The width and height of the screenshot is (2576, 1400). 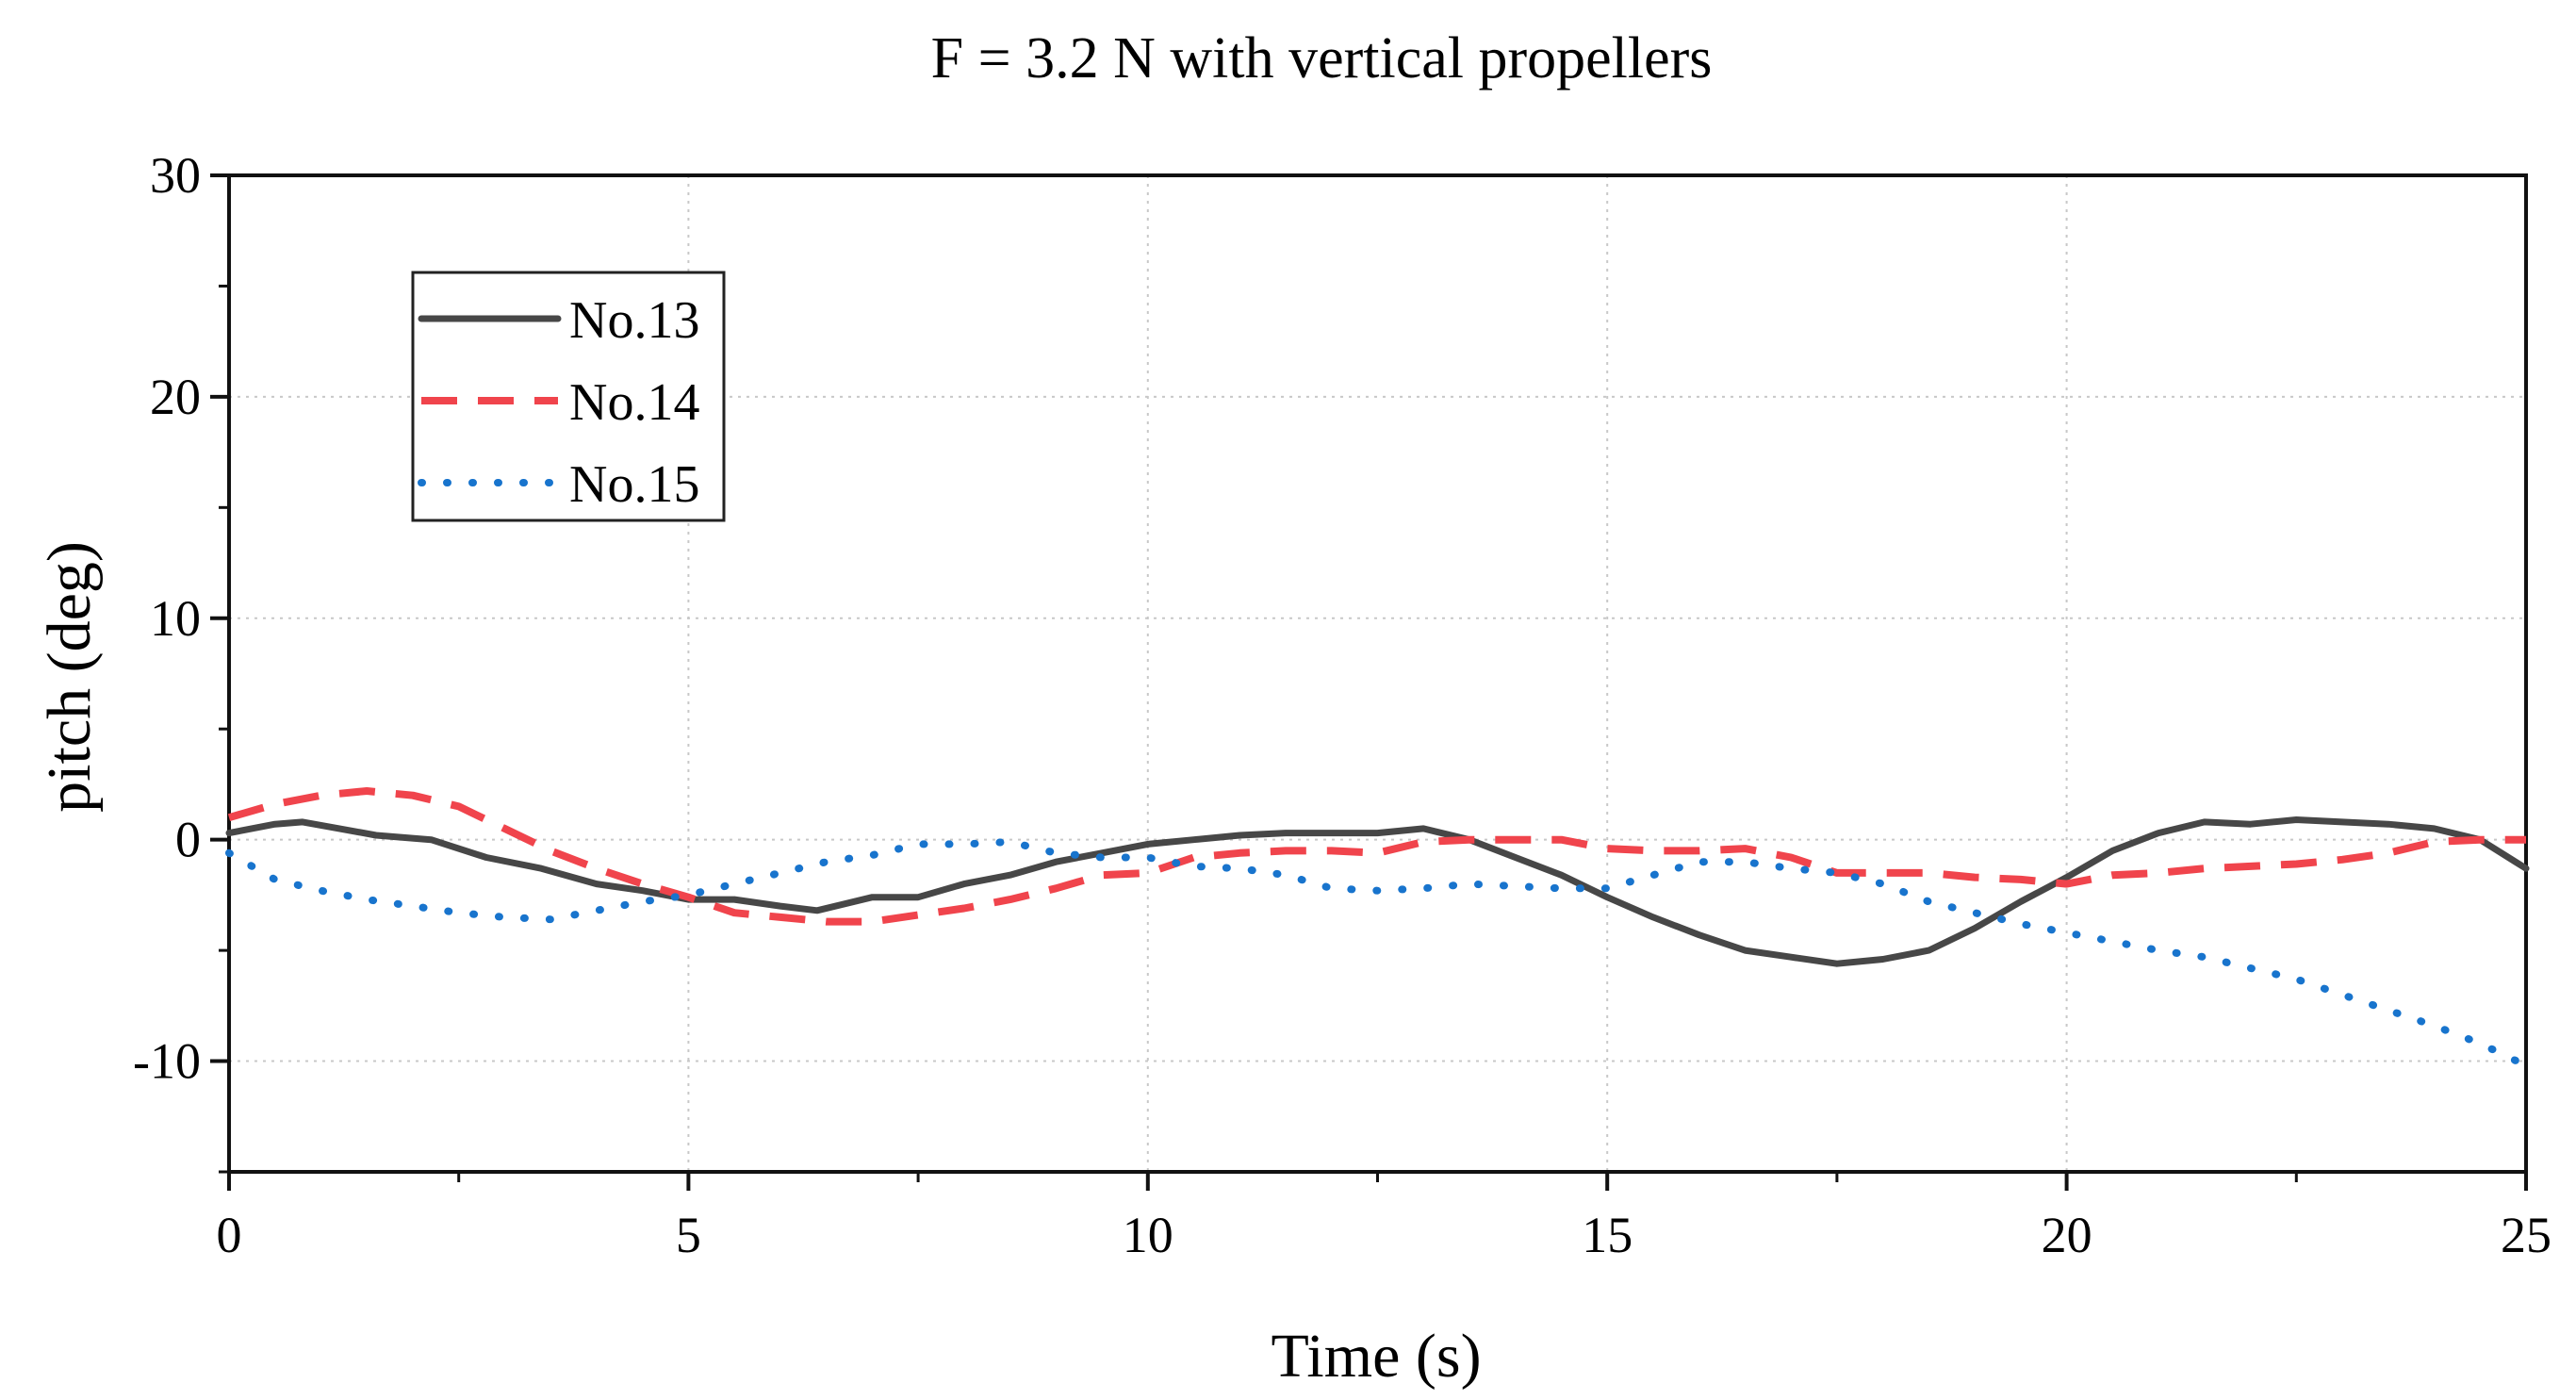 I want to click on x-tick-label: 10, so click(x=1148, y=1235).